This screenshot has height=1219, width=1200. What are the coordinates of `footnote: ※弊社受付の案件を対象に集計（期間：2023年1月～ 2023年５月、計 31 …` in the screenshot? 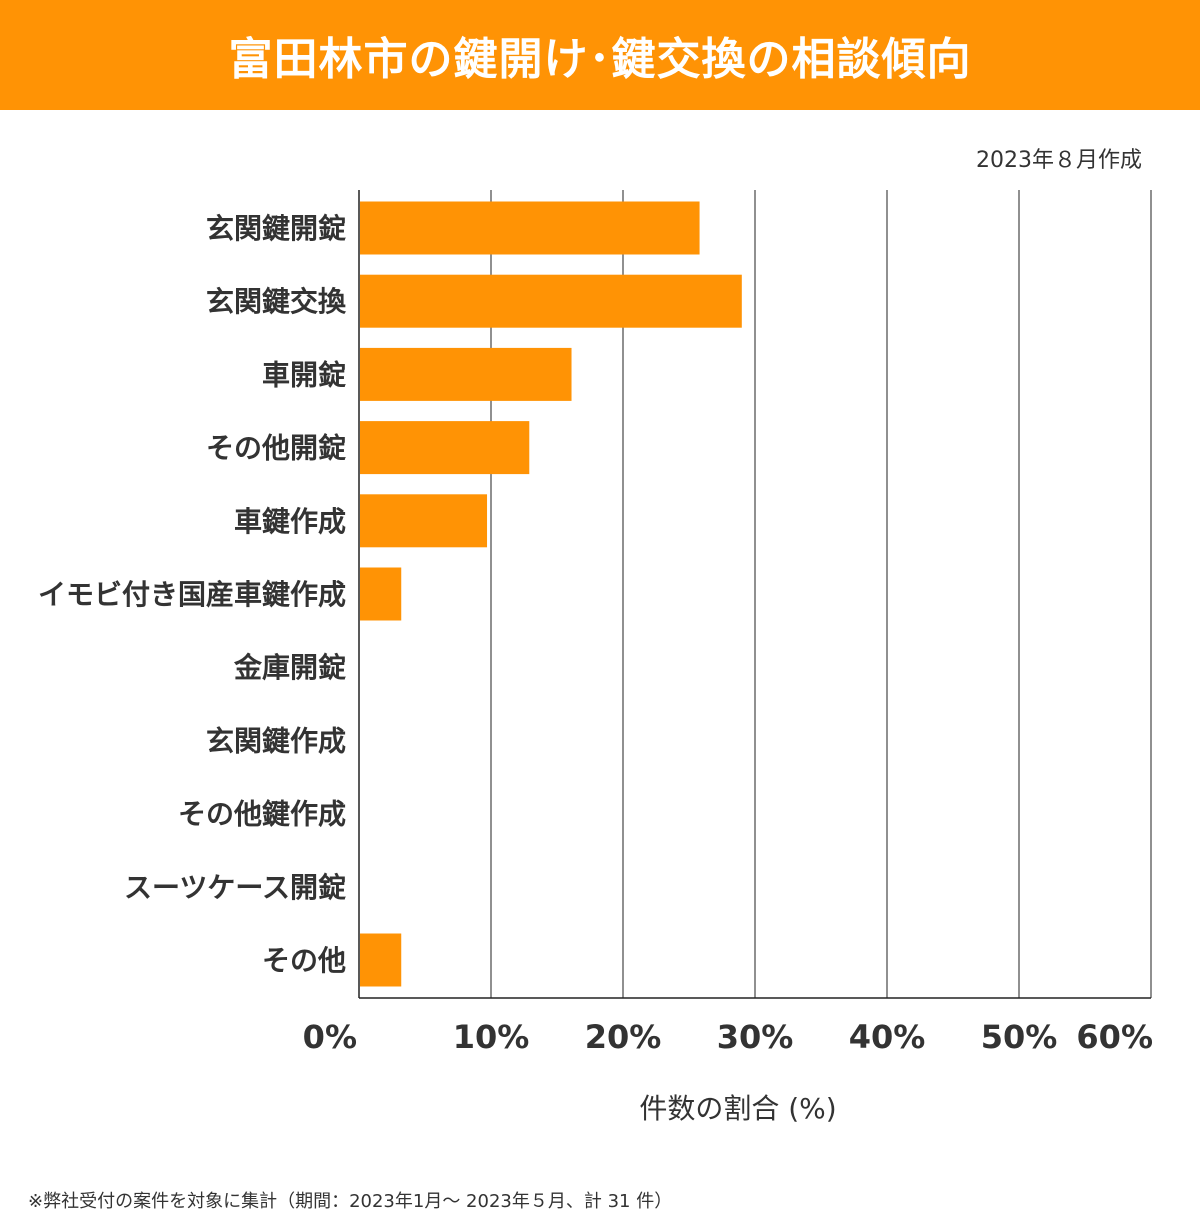 It's located at (350, 1201).